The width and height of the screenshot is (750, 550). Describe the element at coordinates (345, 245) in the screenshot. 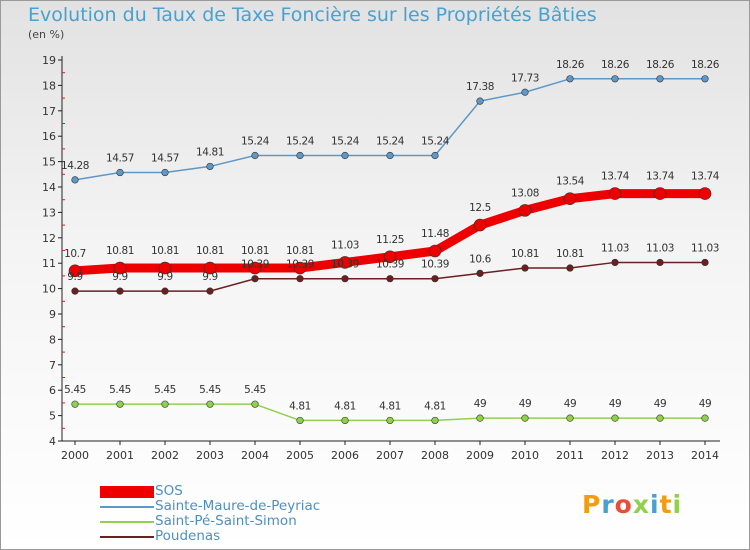

I see `data-label-sos: 11.03` at that location.